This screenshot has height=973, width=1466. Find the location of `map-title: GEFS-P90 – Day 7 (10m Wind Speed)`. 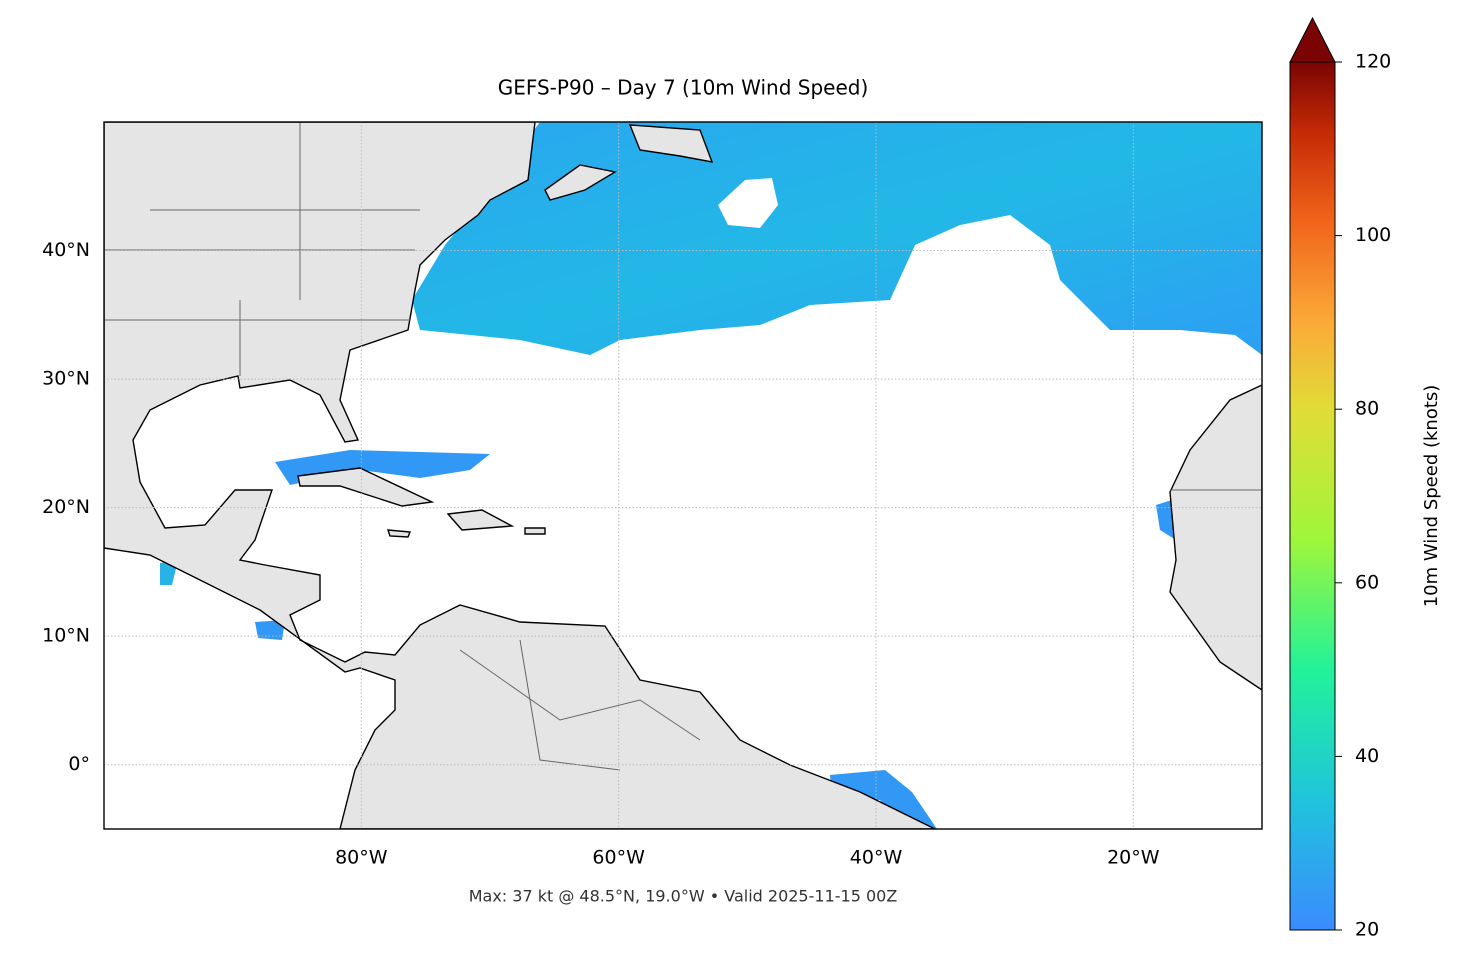

map-title: GEFS-P90 – Day 7 (10m Wind Speed) is located at coordinates (683, 88).